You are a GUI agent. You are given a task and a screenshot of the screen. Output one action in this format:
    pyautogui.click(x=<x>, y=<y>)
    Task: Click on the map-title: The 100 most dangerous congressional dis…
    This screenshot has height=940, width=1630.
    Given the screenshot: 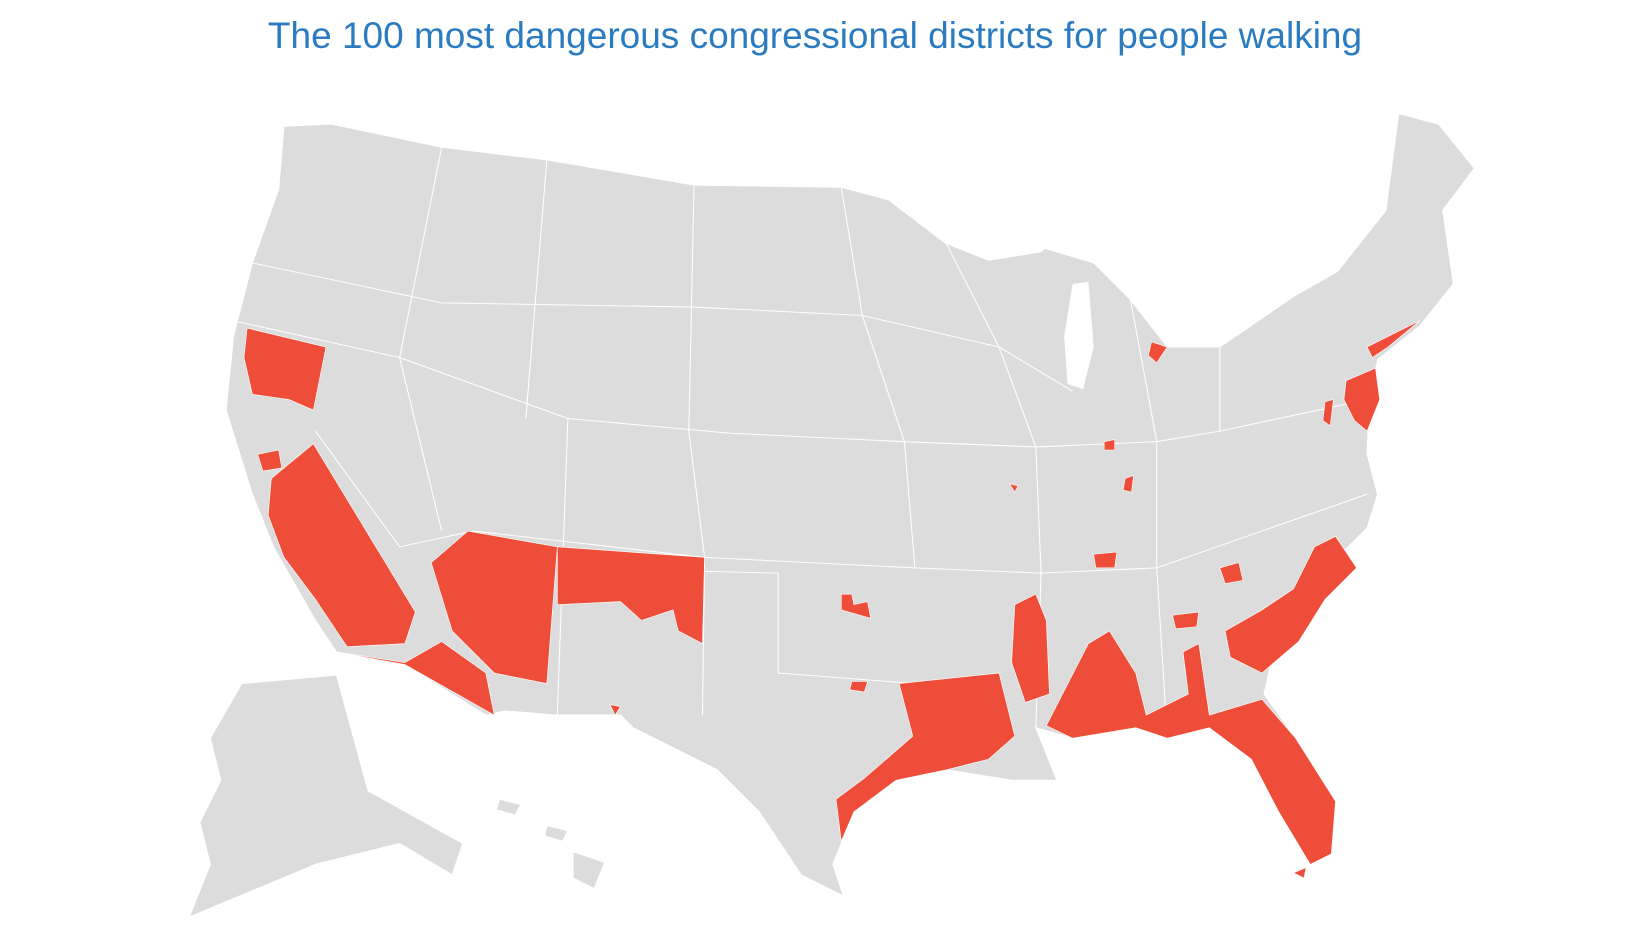 What is the action you would take?
    pyautogui.click(x=815, y=35)
    